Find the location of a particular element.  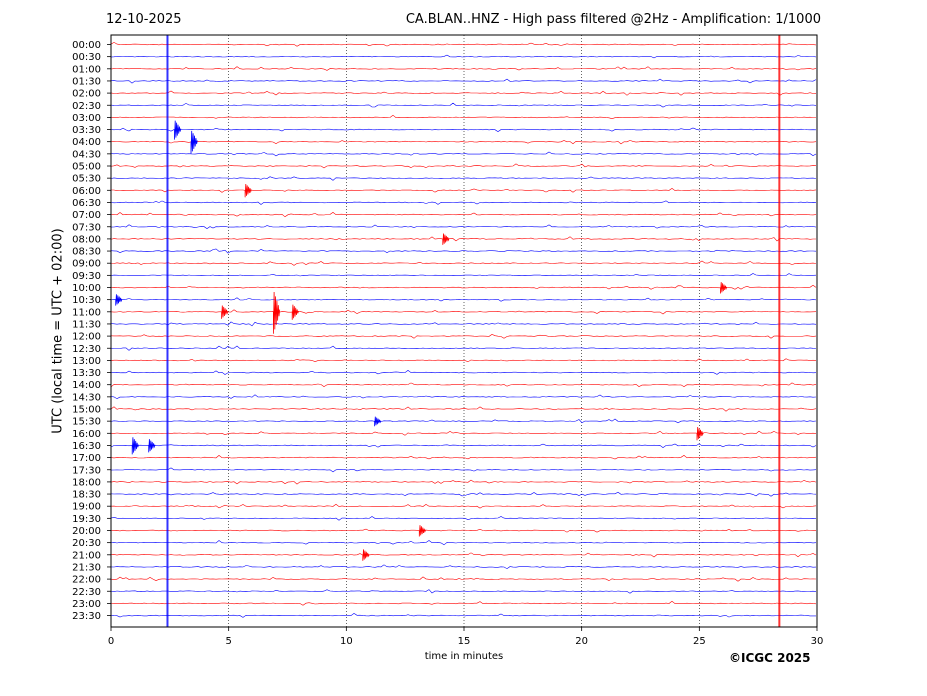

row-label: 07:00 is located at coordinates (86, 215).